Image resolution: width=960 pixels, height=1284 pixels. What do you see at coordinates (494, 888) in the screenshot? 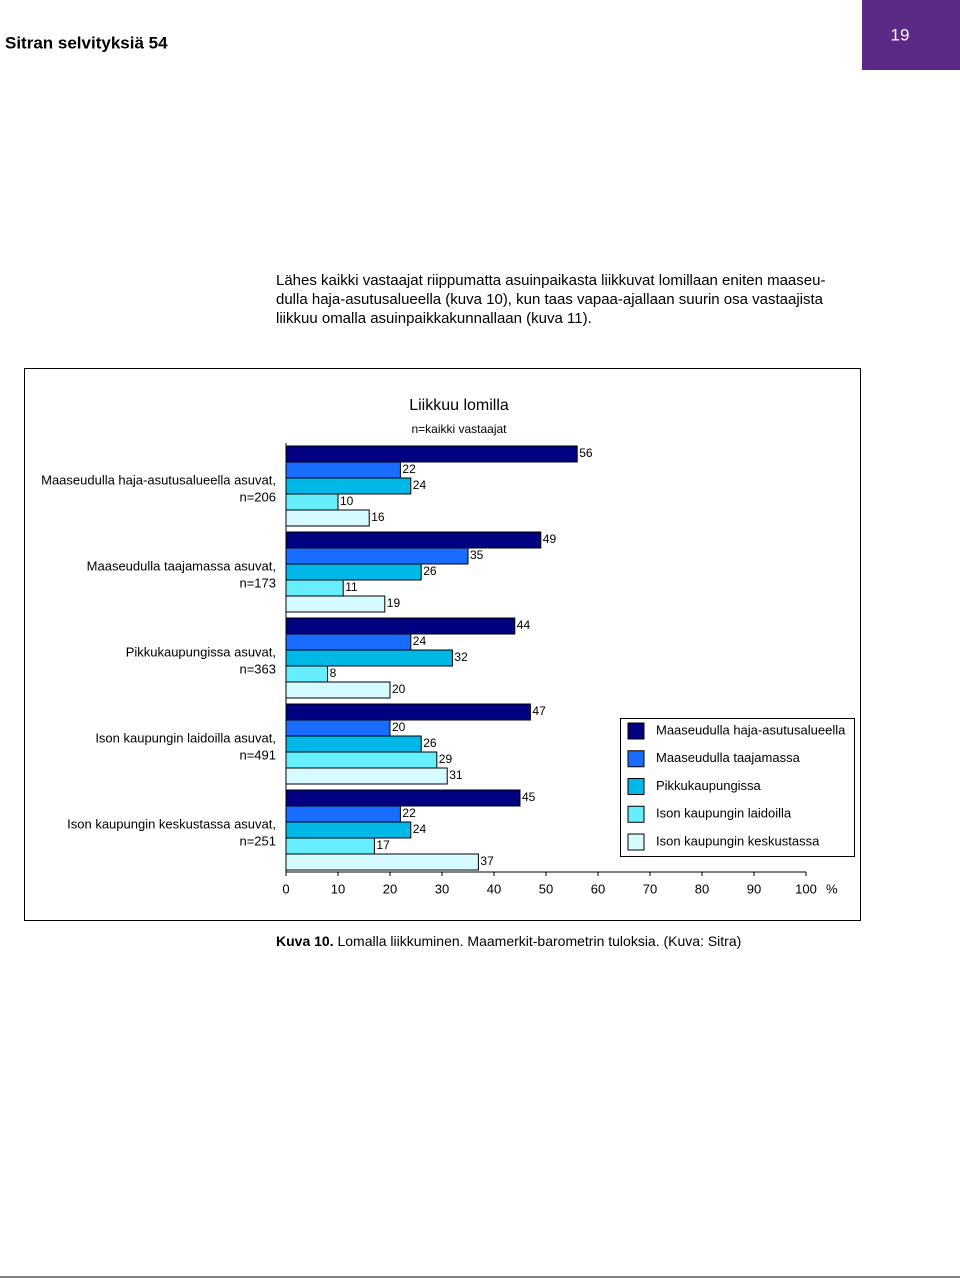
I see `x-tick-label: 40` at bounding box center [494, 888].